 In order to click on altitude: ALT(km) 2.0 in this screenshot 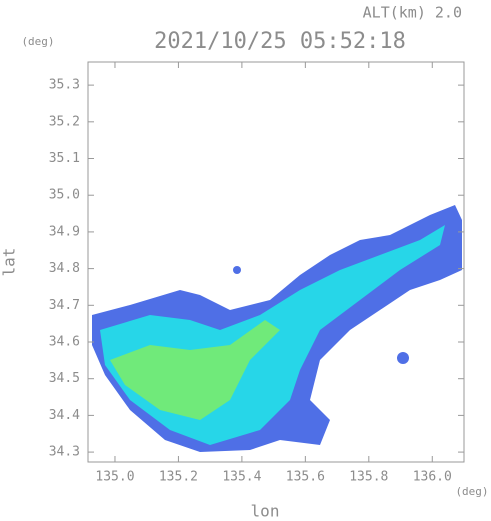, I will do `click(412, 13)`.